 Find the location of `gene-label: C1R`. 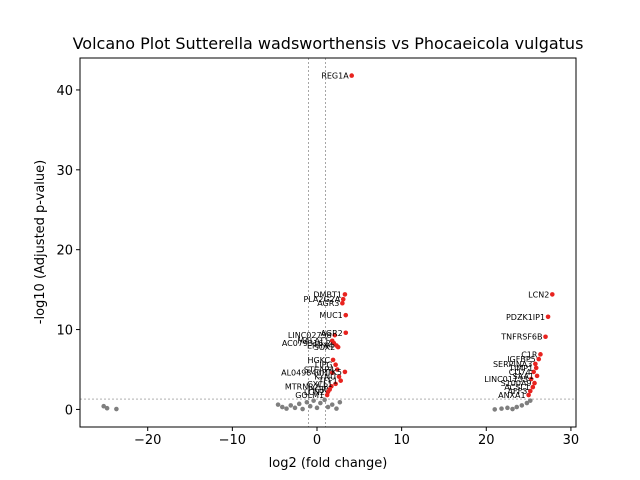

gene-label: C1R is located at coordinates (529, 354).